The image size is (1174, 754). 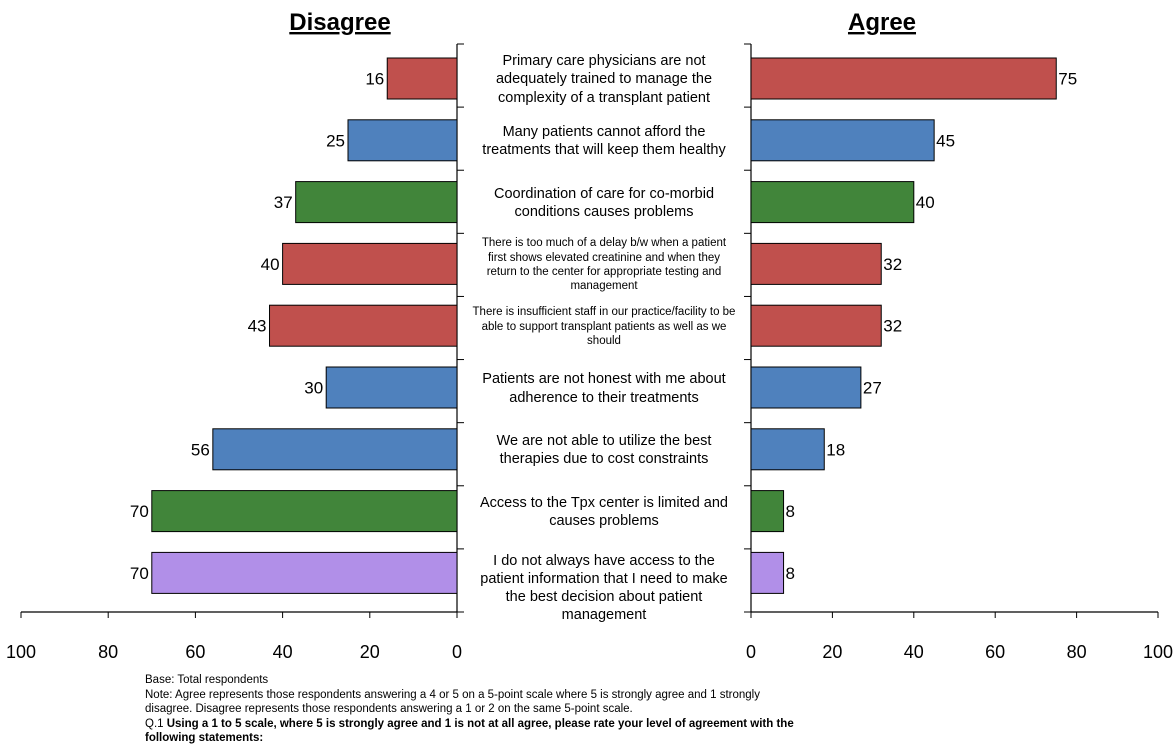 What do you see at coordinates (945, 140) in the screenshot?
I see `agree-value-label: 45` at bounding box center [945, 140].